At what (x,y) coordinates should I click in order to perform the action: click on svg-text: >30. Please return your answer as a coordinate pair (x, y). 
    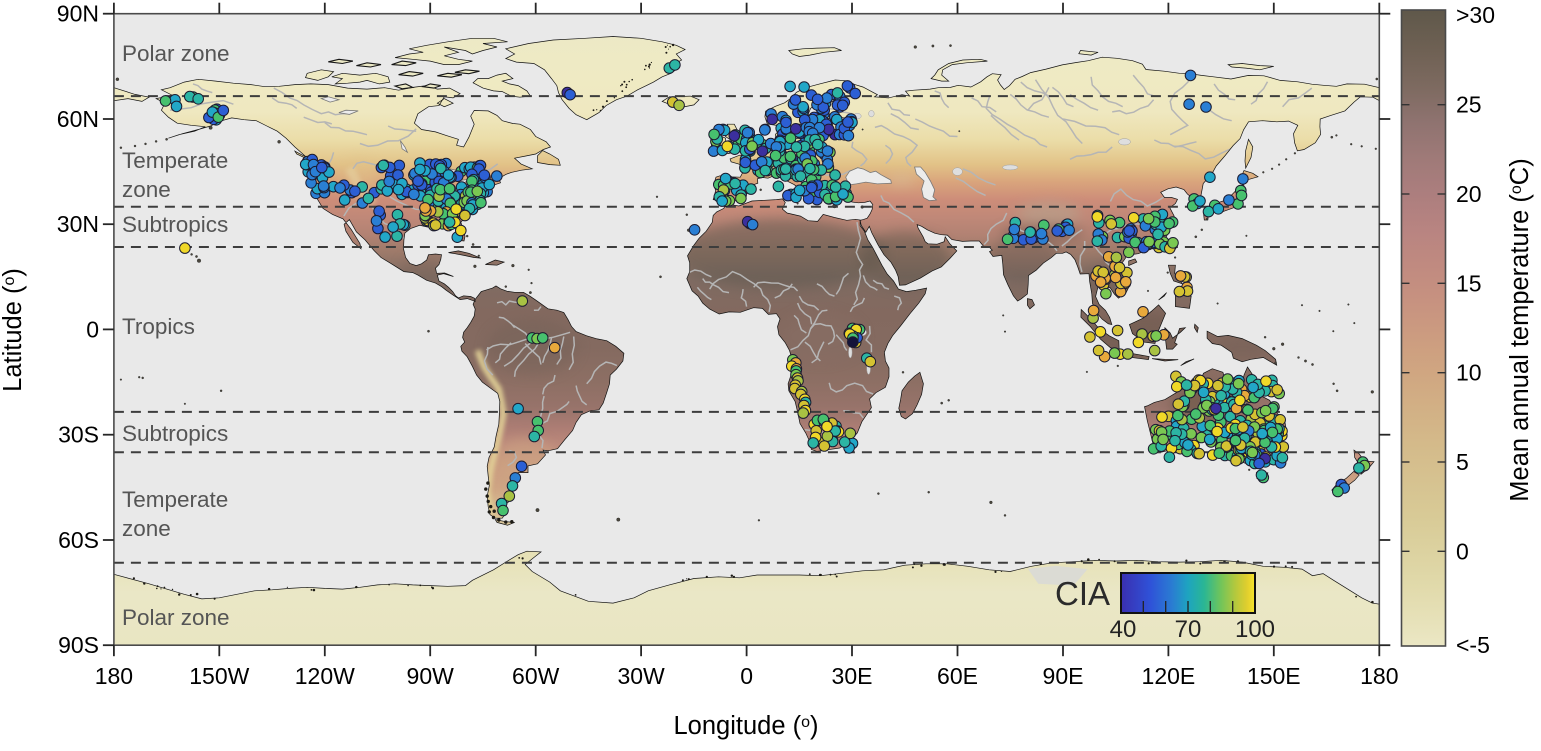
    Looking at the image, I should click on (1475, 15).